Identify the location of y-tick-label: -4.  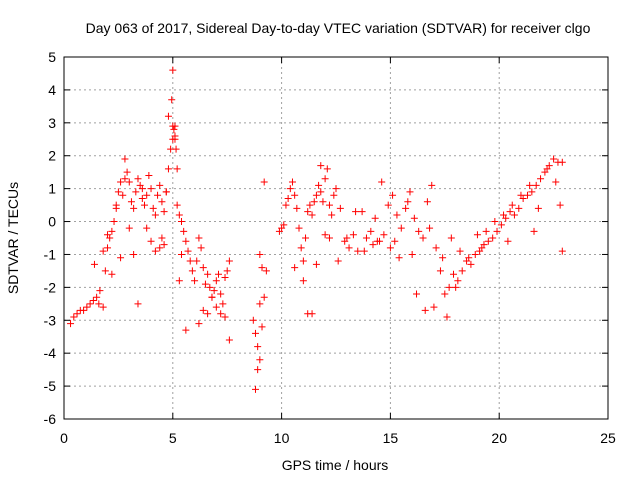
(50, 353).